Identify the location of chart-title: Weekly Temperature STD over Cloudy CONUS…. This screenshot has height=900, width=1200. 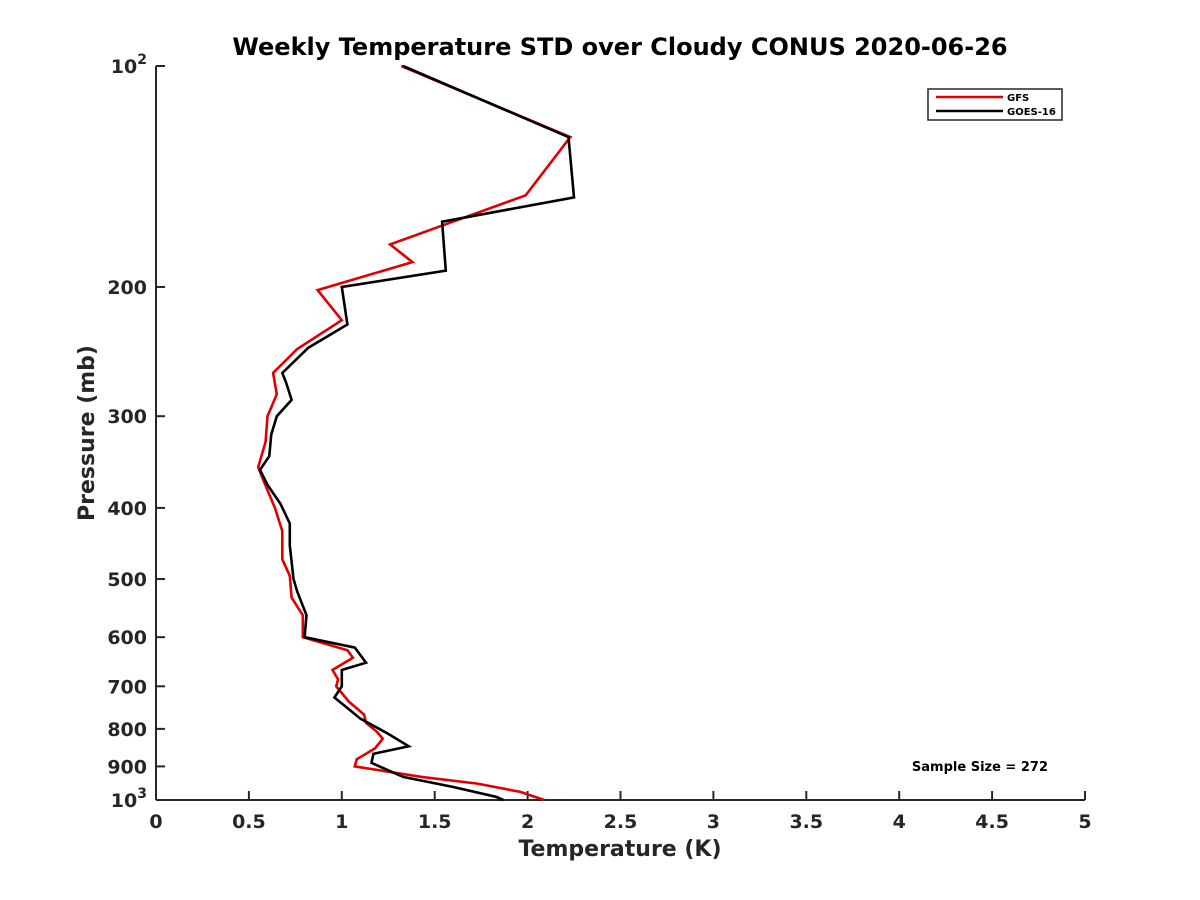
(619, 47).